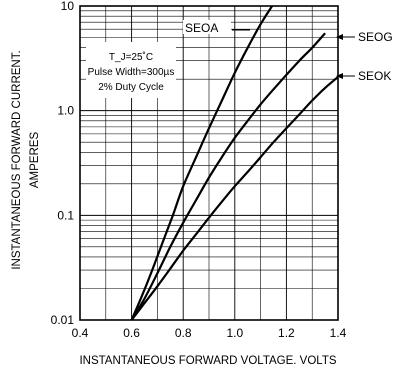 Image resolution: width=404 pixels, height=375 pixels. What do you see at coordinates (286, 333) in the screenshot?
I see `x-tick-label: 1.2` at bounding box center [286, 333].